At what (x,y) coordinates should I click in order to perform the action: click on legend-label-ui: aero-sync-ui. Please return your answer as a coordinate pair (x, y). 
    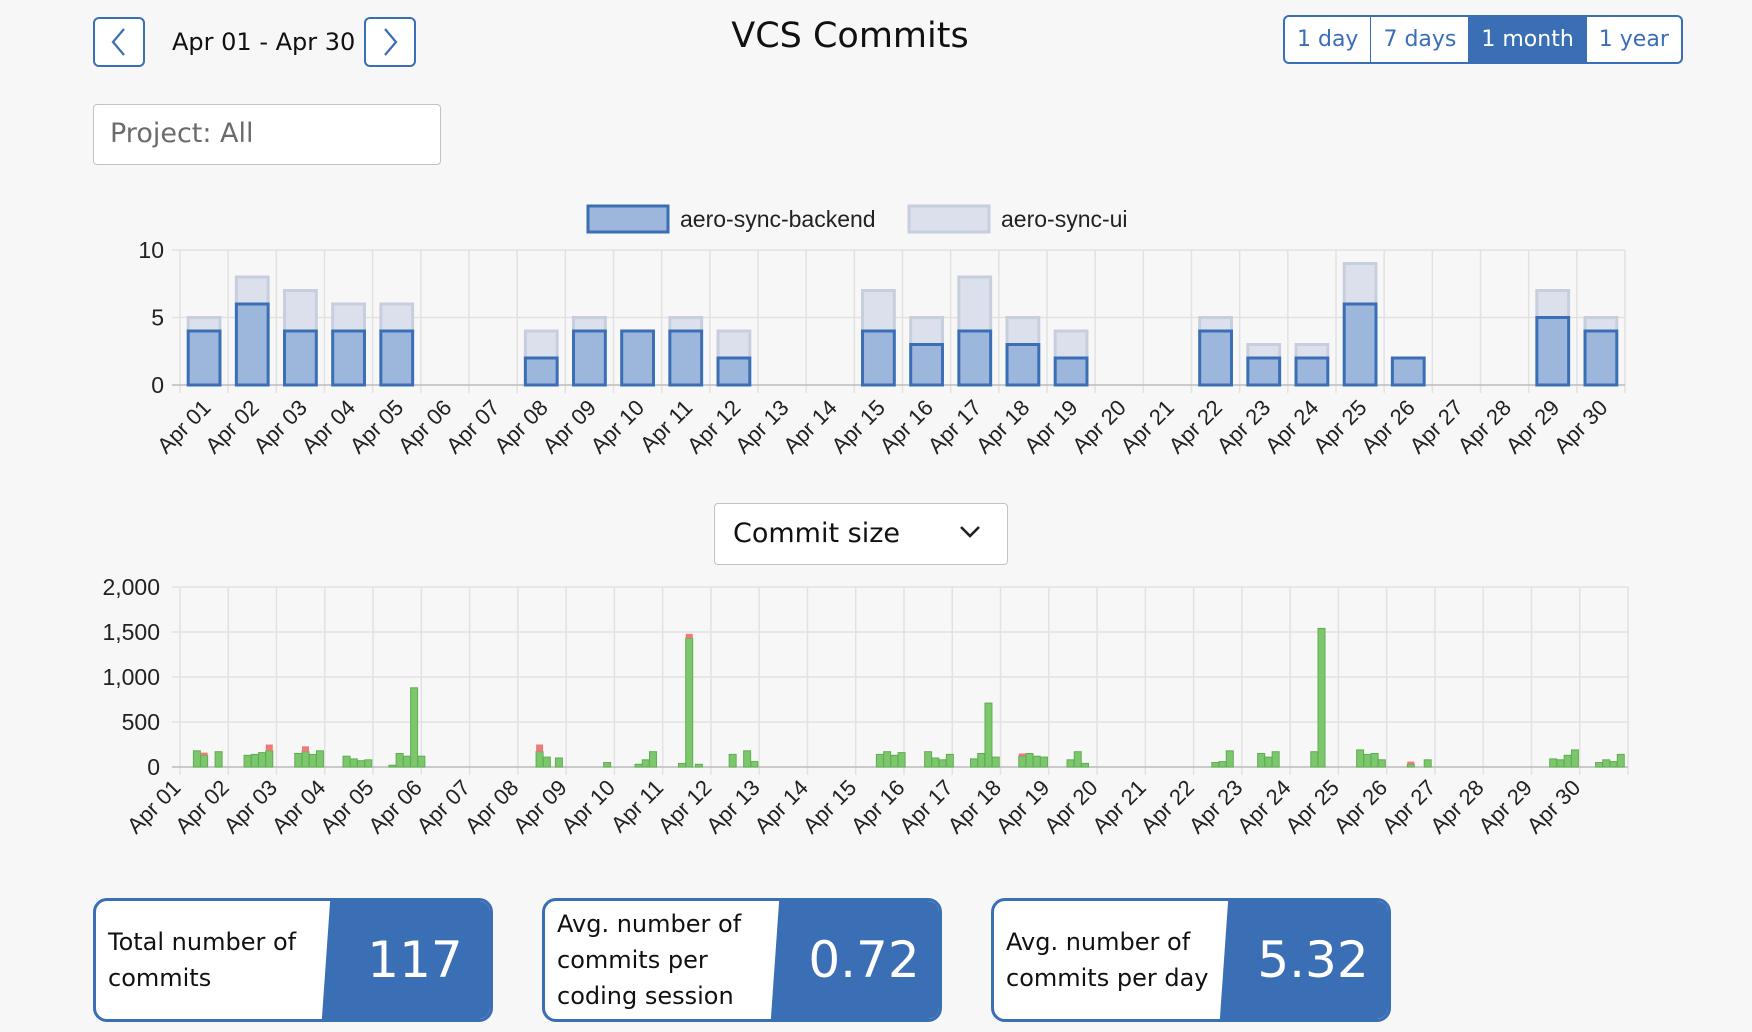
    Looking at the image, I should click on (1064, 219).